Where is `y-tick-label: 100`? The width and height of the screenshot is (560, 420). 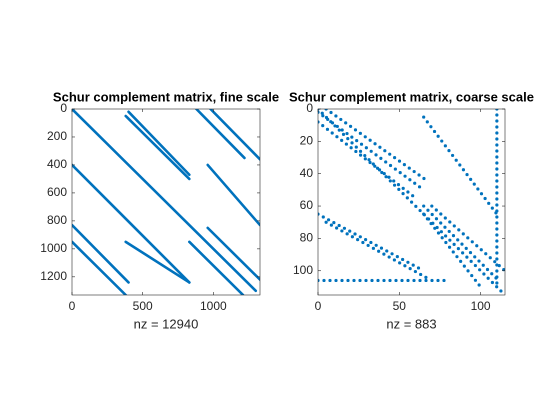
y-tick-label: 100 is located at coordinates (303, 270).